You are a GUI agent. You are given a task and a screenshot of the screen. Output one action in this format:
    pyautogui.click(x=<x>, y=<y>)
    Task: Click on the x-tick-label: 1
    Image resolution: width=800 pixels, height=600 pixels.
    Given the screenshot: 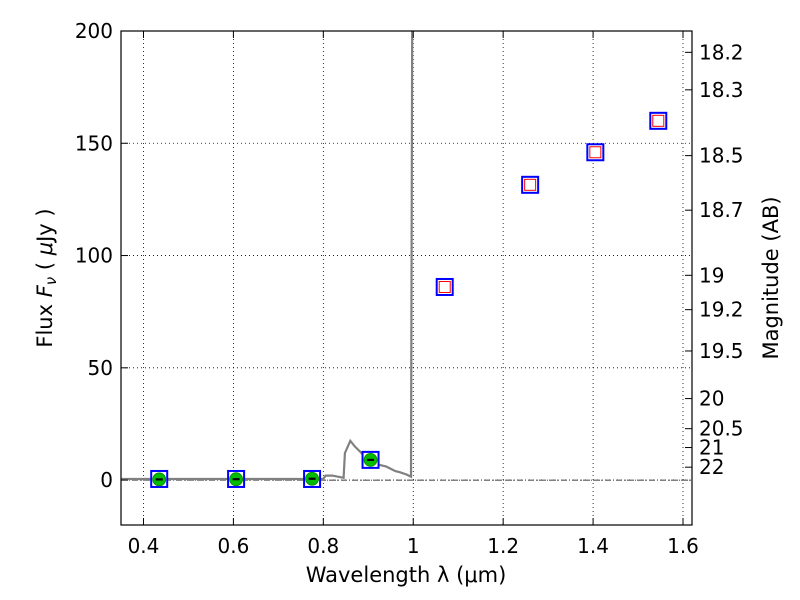 What is the action you would take?
    pyautogui.click(x=413, y=546)
    